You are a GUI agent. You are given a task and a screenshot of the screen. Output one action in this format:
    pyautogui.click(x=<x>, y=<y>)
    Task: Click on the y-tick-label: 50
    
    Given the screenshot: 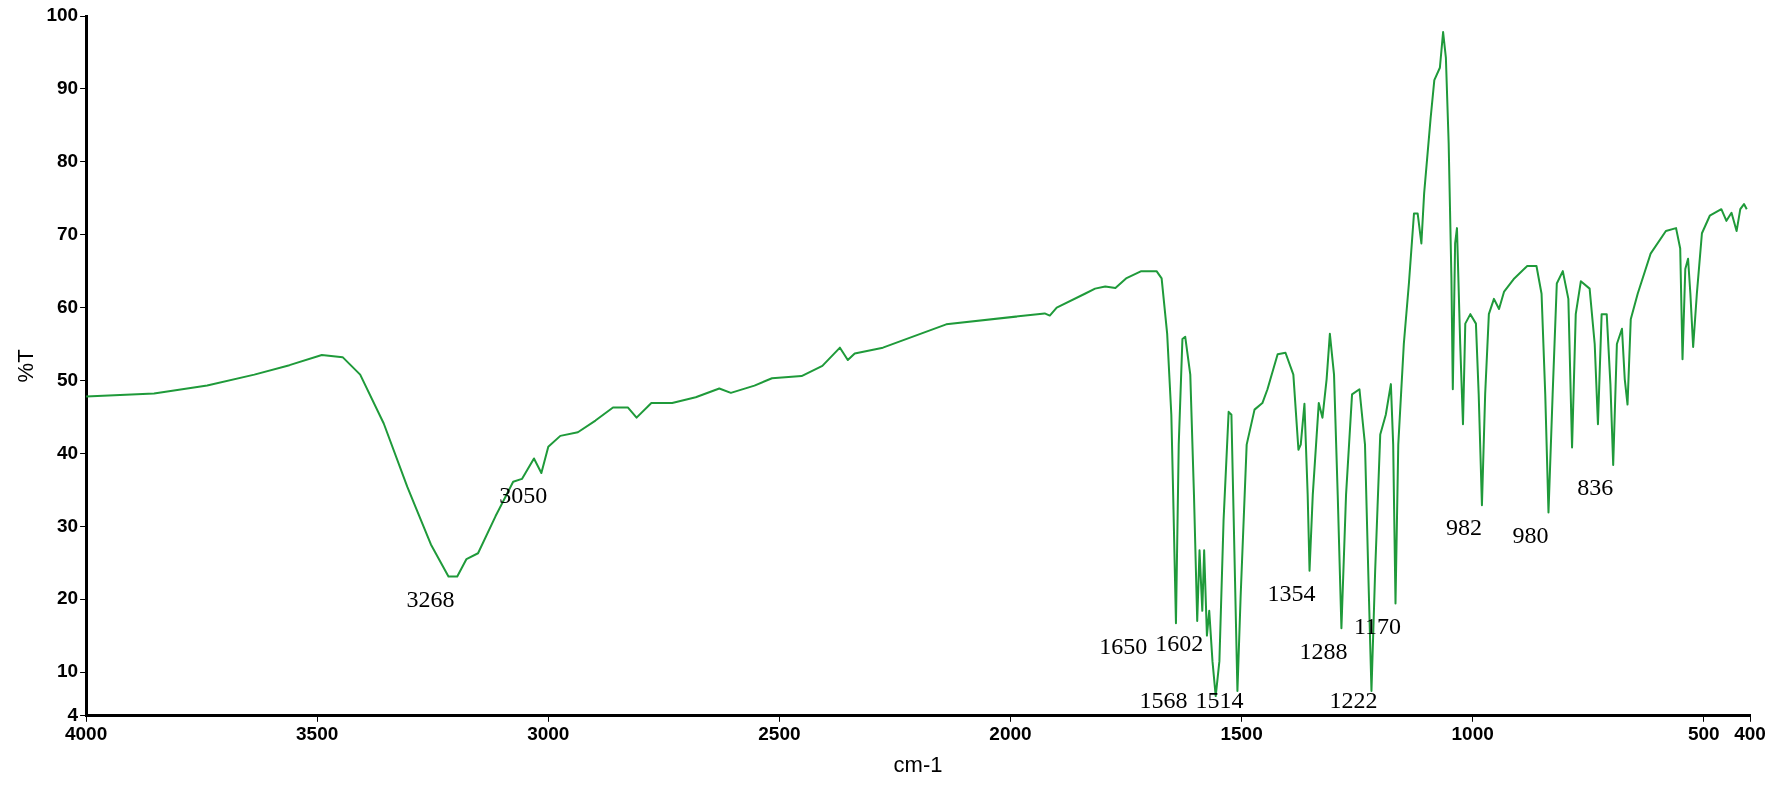 What is the action you would take?
    pyautogui.click(x=67, y=379)
    